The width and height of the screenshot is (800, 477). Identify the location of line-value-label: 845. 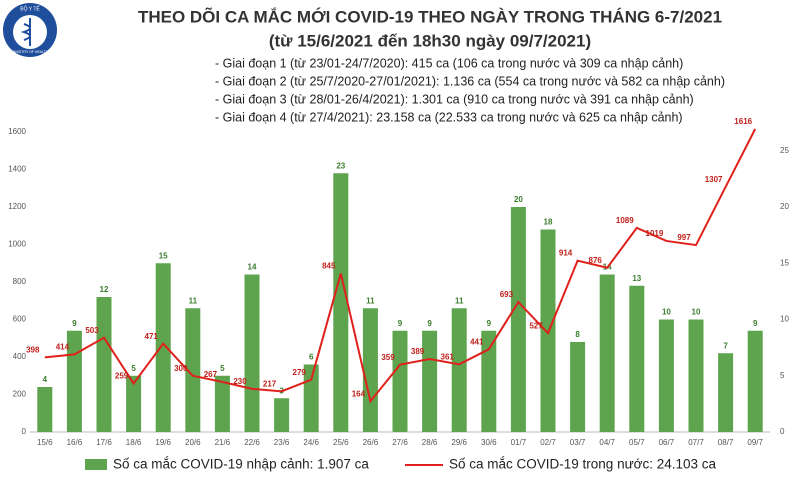
(329, 266).